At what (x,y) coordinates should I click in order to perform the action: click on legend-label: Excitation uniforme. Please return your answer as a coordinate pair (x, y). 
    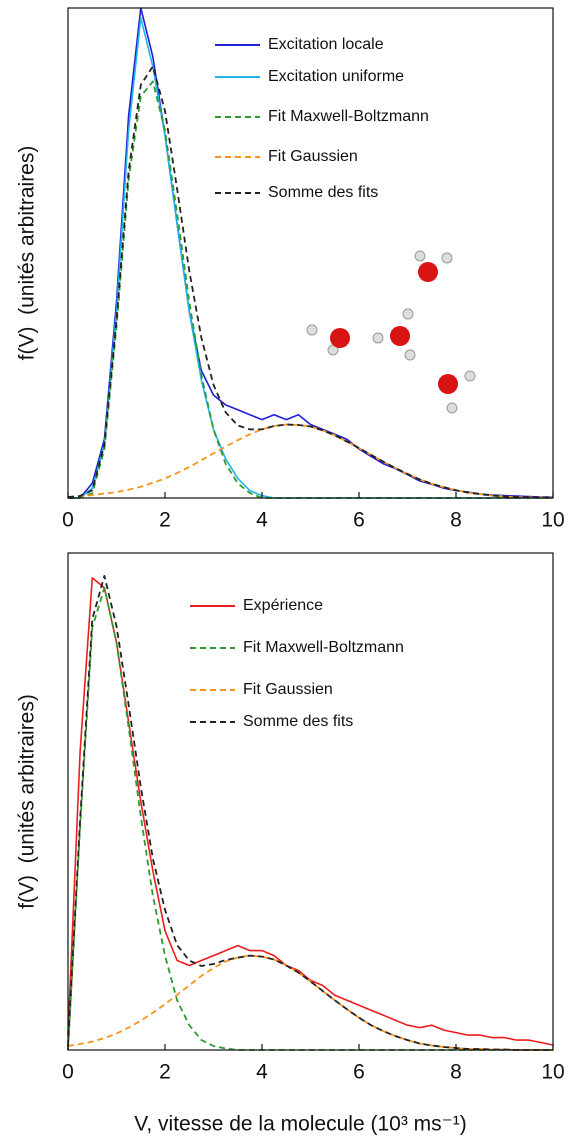
    Looking at the image, I should click on (336, 76).